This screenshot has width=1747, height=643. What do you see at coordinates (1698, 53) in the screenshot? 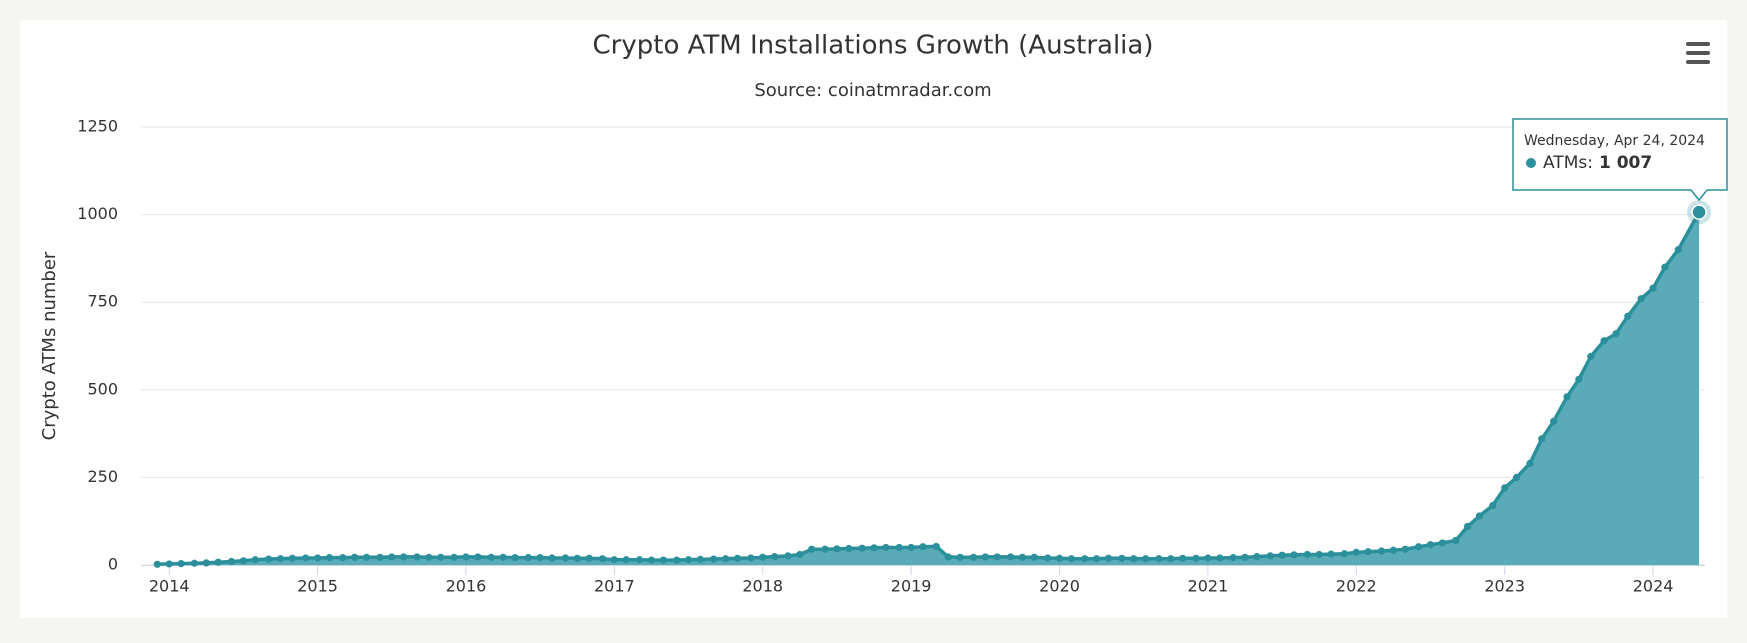
I see `menu-button` at bounding box center [1698, 53].